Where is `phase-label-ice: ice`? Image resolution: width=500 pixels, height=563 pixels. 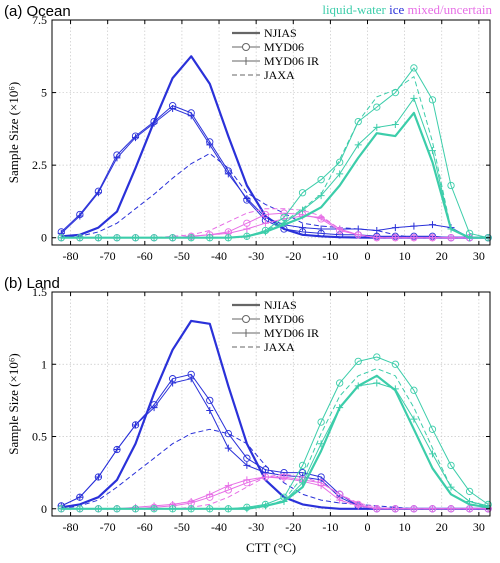 phase-label-ice: ice is located at coordinates (395, 9).